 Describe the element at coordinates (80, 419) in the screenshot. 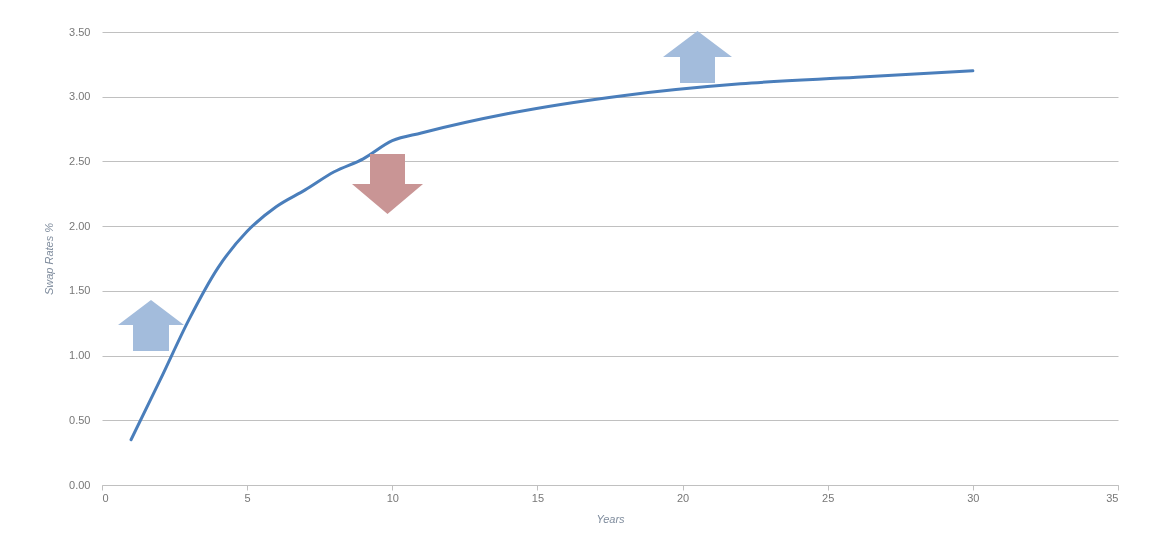

I see `y-tick-label: 0.50` at that location.